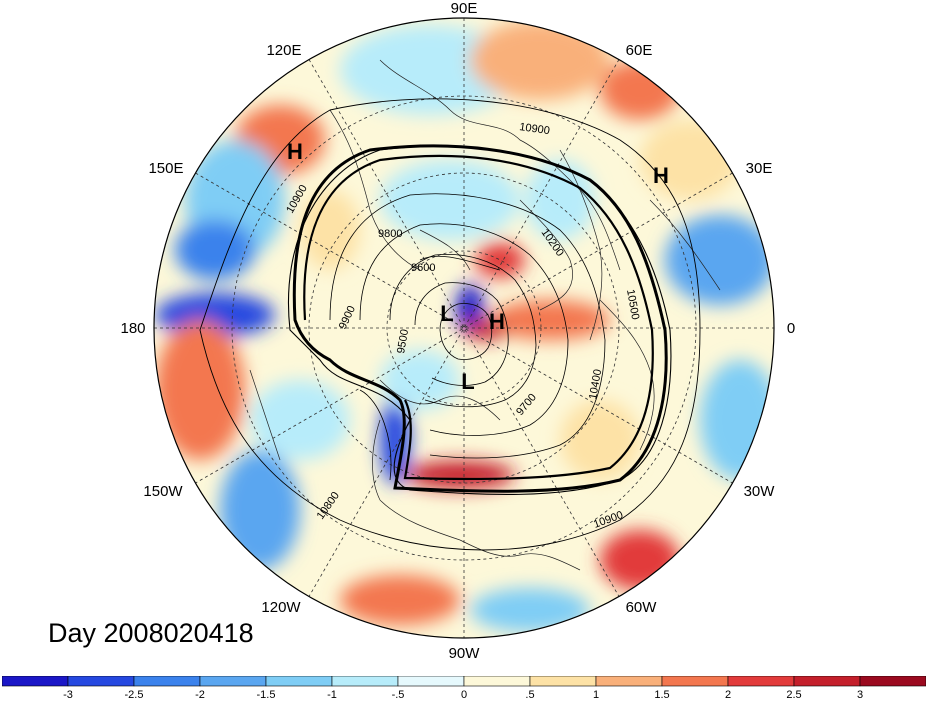 The width and height of the screenshot is (928, 702). What do you see at coordinates (163, 491) in the screenshot?
I see `lon-label-150w: 150W` at bounding box center [163, 491].